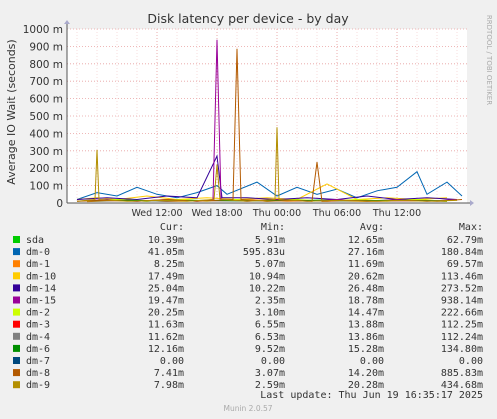  Describe the element at coordinates (462, 385) in the screenshot. I see `legend-value-max: 434.68m` at that location.